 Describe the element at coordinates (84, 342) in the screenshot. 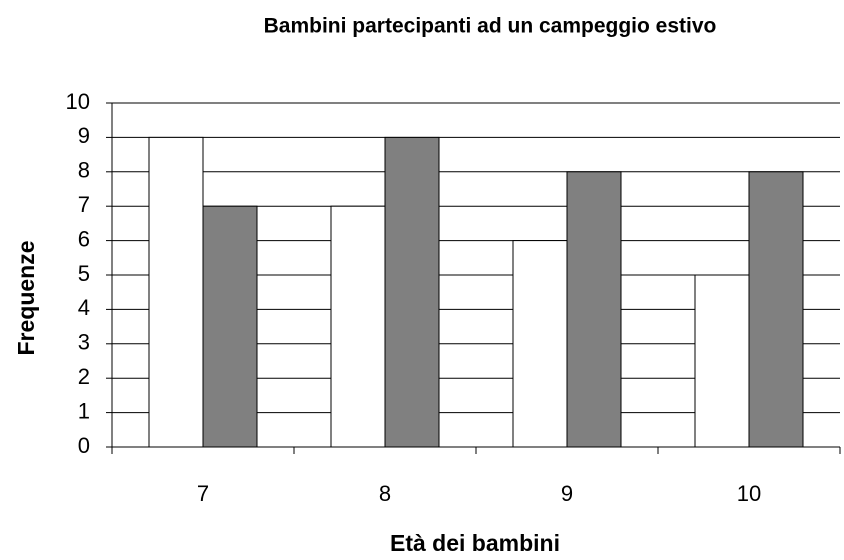

I see `y-tick-label: 3` at that location.